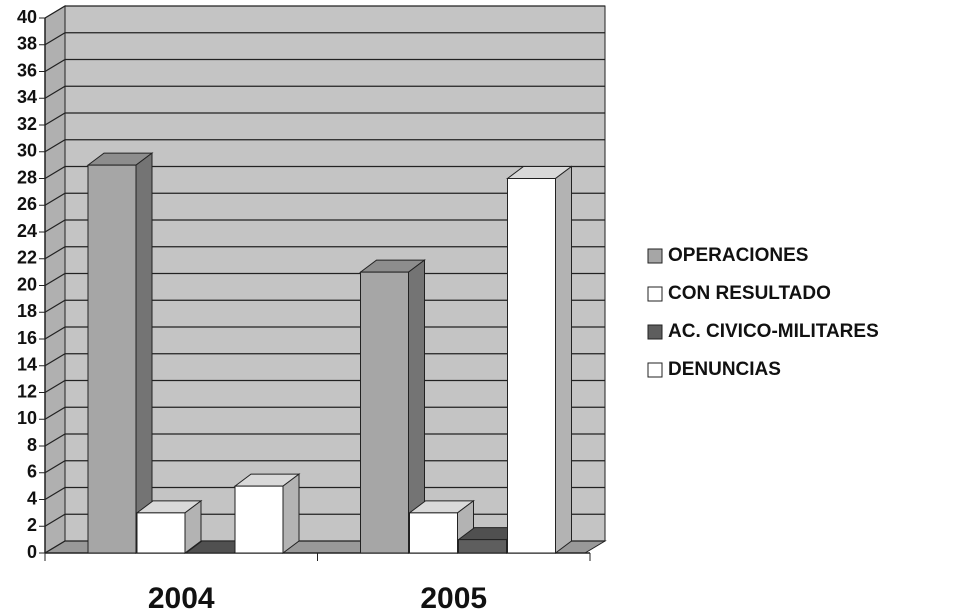 This screenshot has width=963, height=615. Describe the element at coordinates (453, 598) in the screenshot. I see `x-tick-label: 2005` at that location.